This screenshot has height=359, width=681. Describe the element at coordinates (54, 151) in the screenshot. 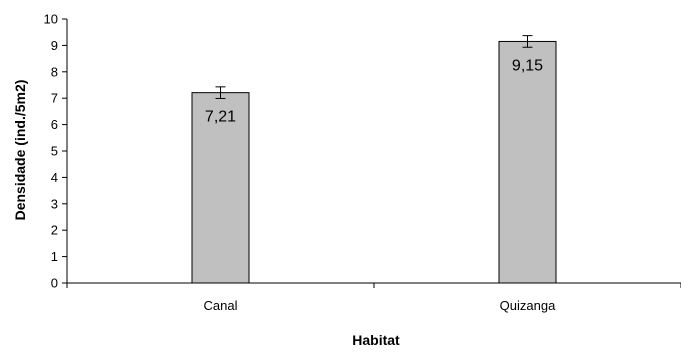

I see `y-tick-label: 5` at that location.